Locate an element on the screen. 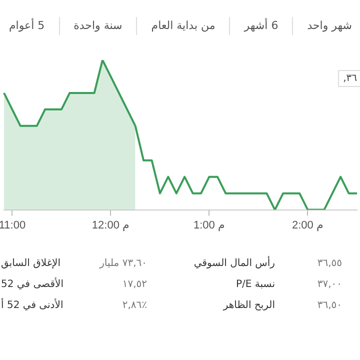  text: ١٧,٥٢ is located at coordinates (134, 284).